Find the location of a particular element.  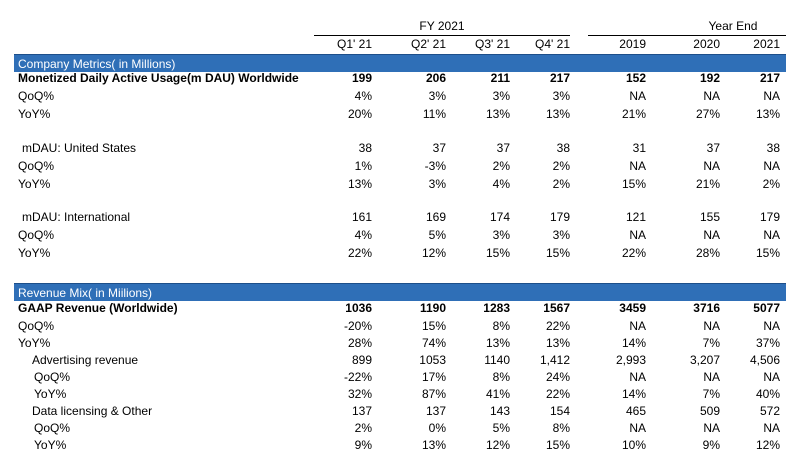

table-cell: 7% is located at coordinates (711, 343).